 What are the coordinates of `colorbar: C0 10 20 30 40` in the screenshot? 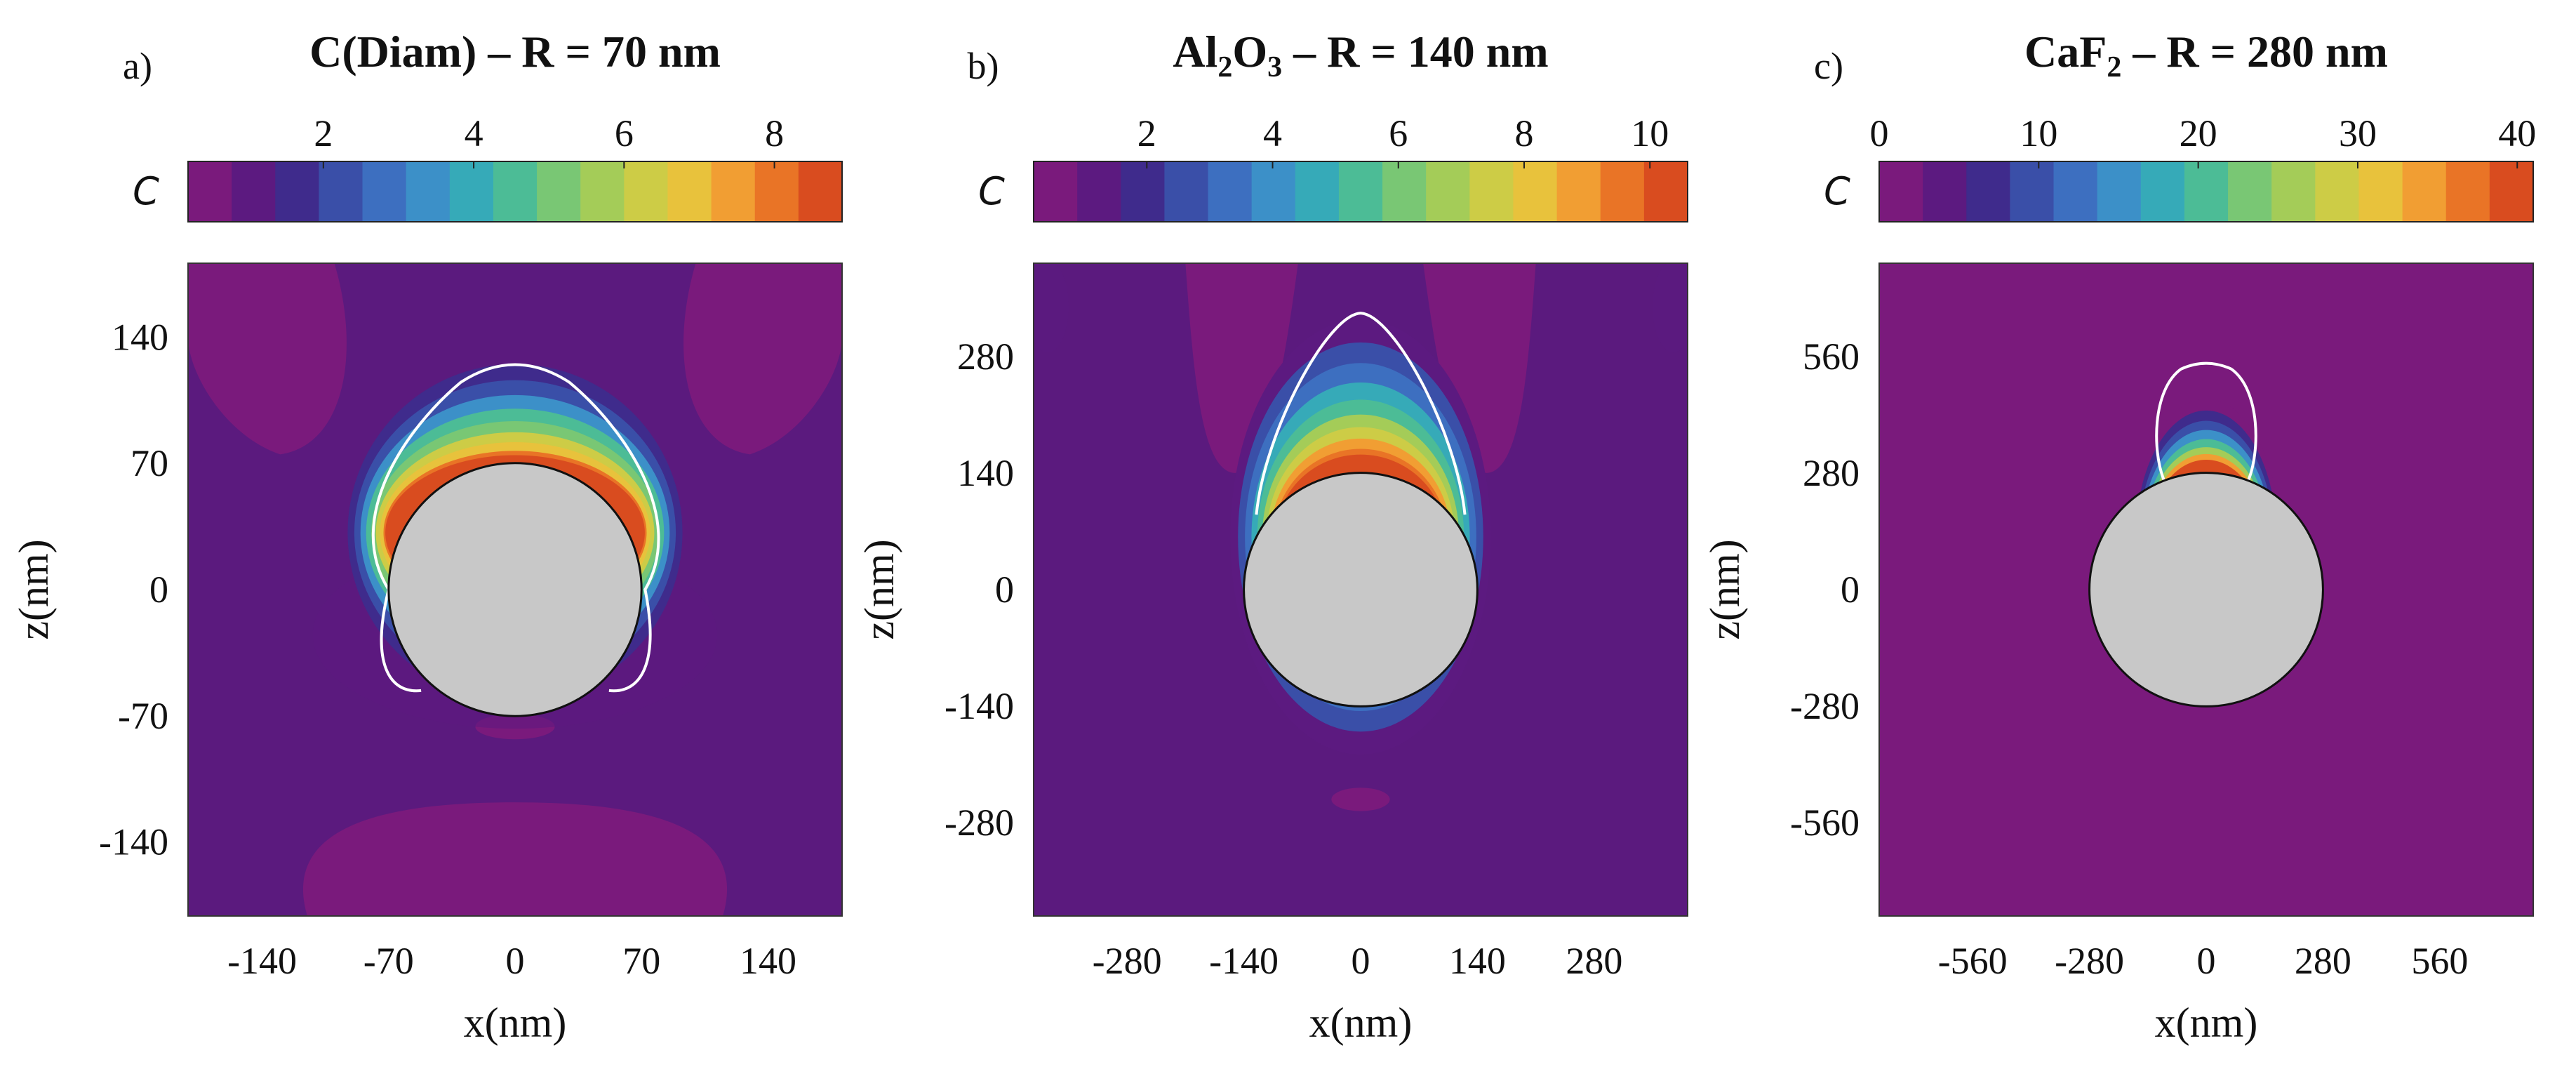 It's located at (2180, 167).